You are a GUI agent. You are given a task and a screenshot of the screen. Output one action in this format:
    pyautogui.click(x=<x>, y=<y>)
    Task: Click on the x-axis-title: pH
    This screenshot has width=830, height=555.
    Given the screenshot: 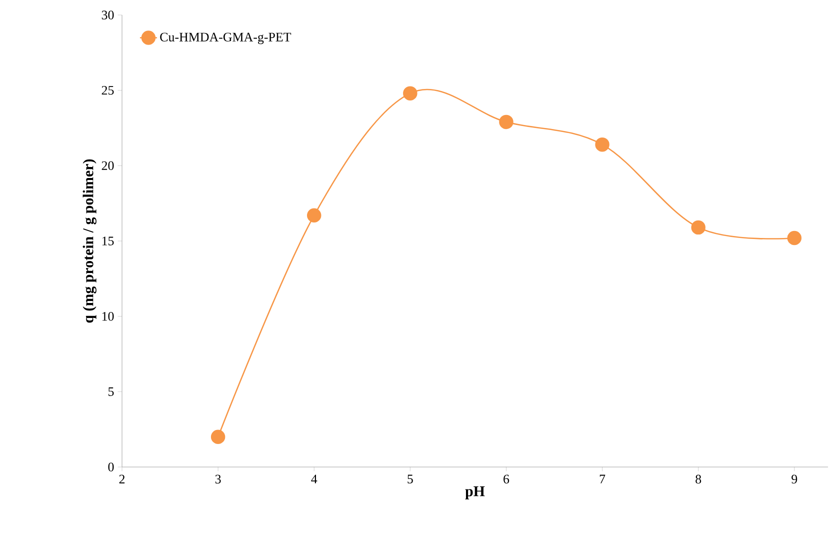 What is the action you would take?
    pyautogui.click(x=475, y=493)
    